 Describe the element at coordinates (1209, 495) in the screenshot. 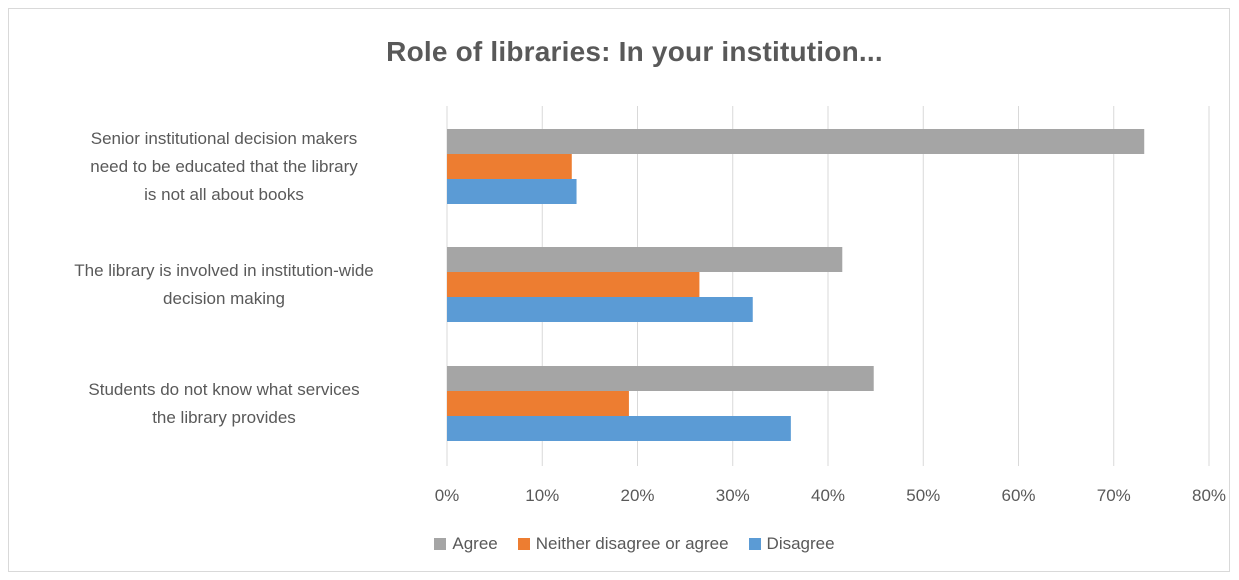

I see `x-tick-label: 80%` at that location.